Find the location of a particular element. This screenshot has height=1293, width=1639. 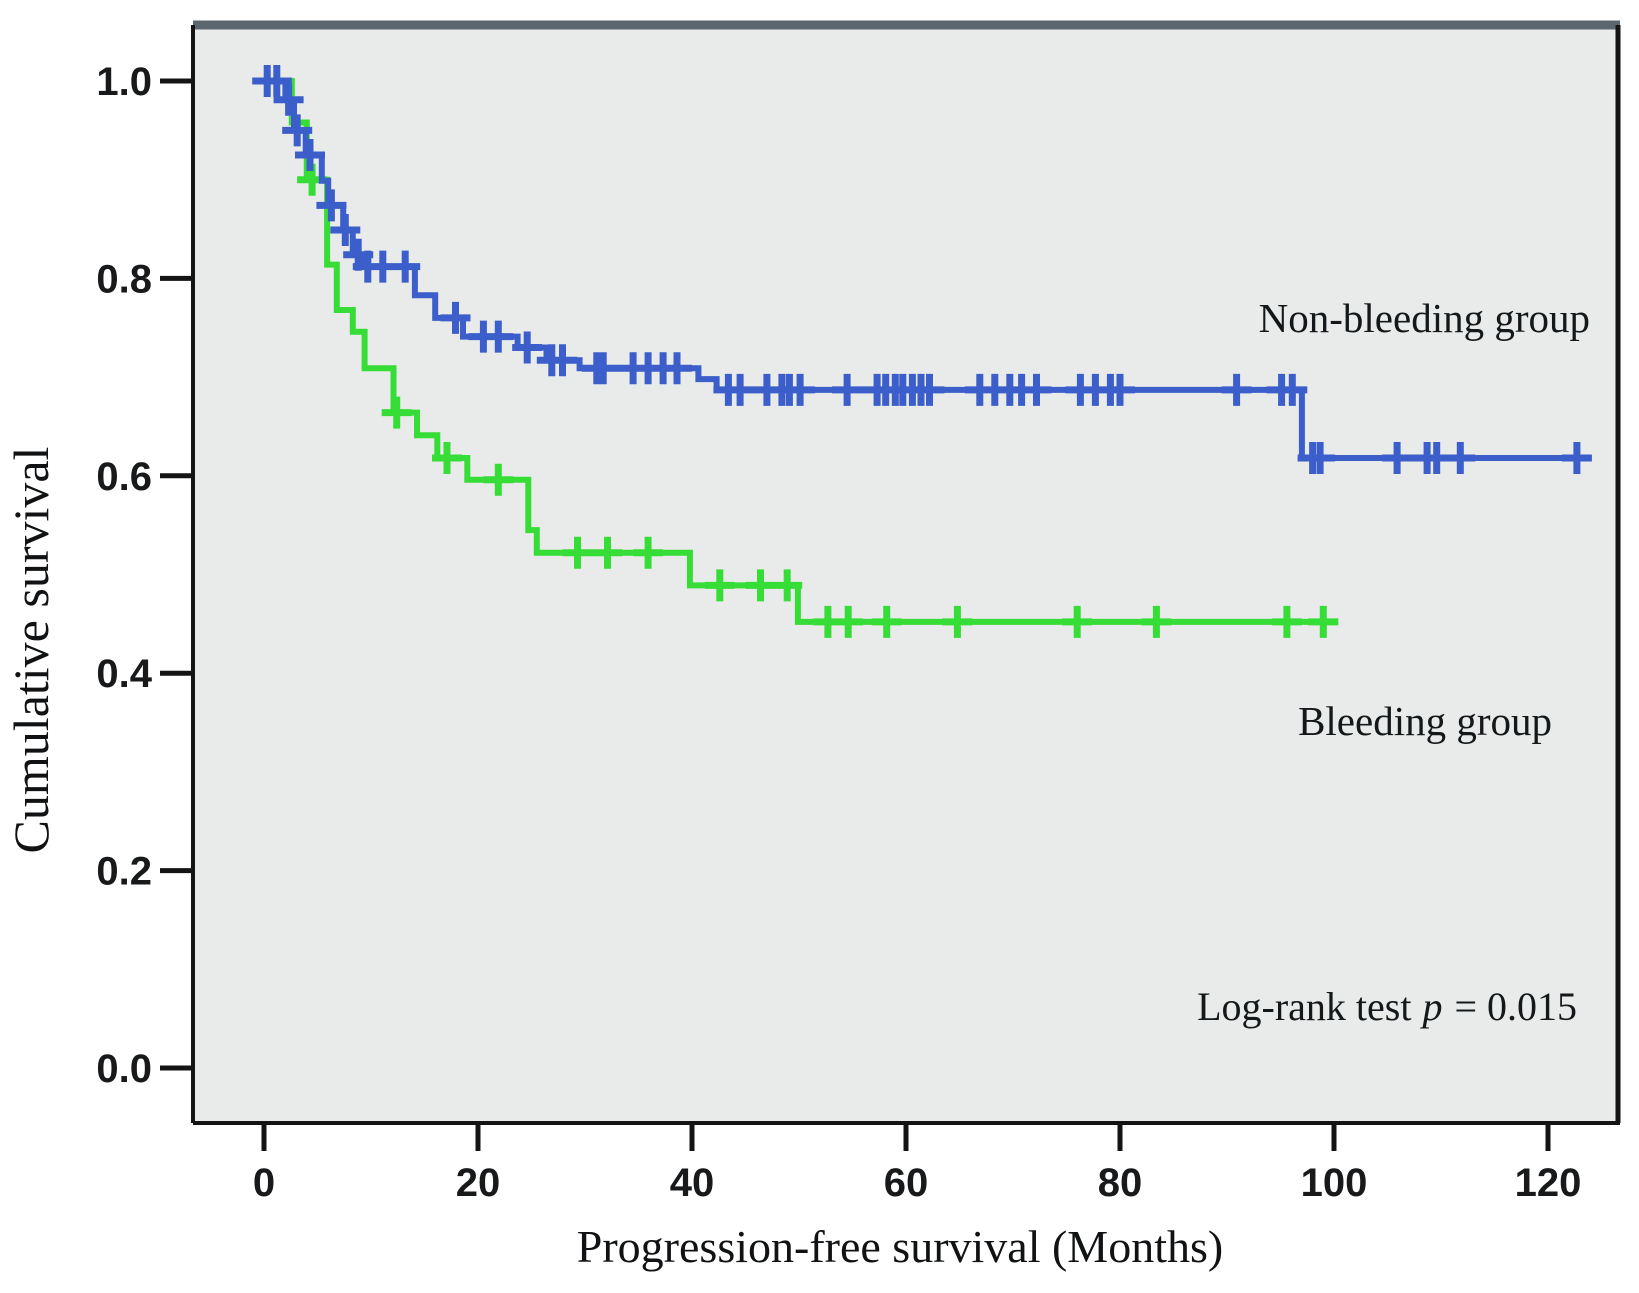

y-tick-label-0.8: 0.8 is located at coordinates (124, 279).